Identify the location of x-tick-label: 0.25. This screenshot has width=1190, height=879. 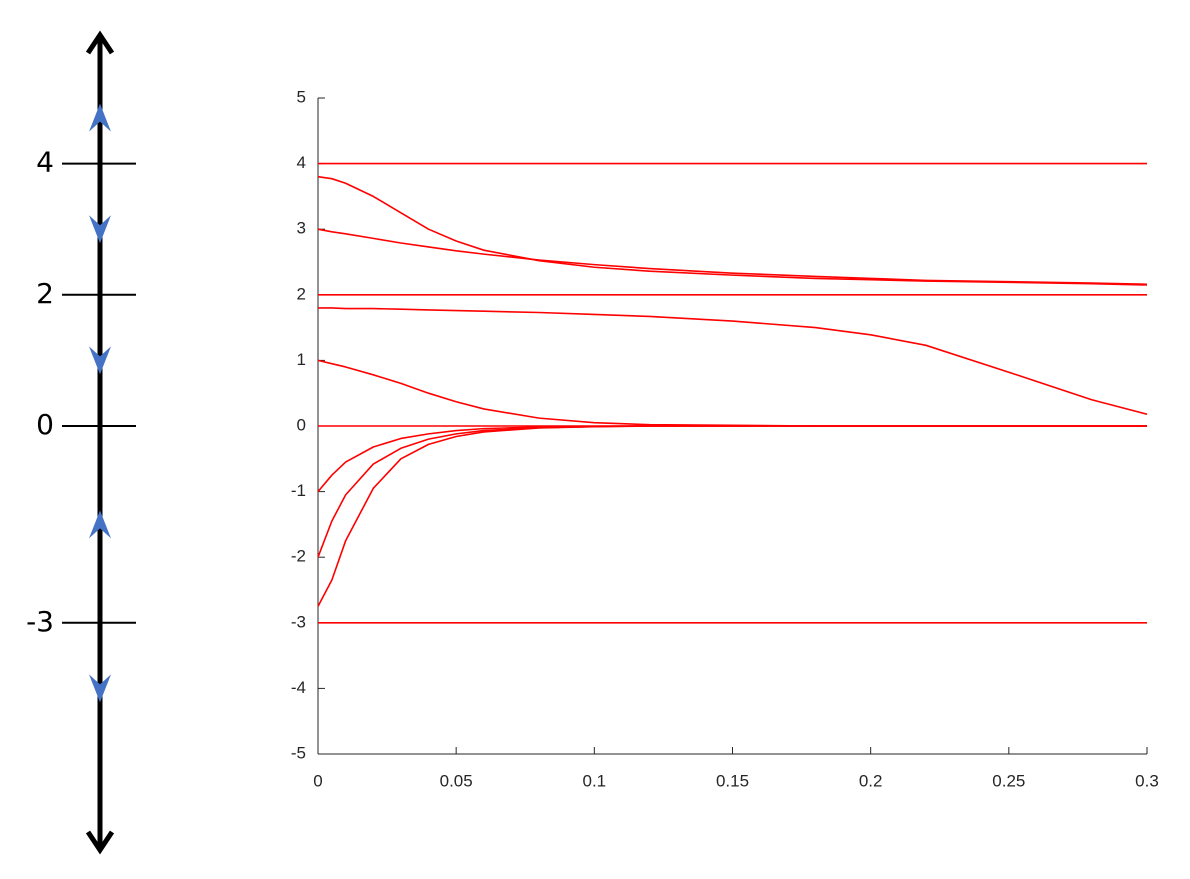
(1008, 780).